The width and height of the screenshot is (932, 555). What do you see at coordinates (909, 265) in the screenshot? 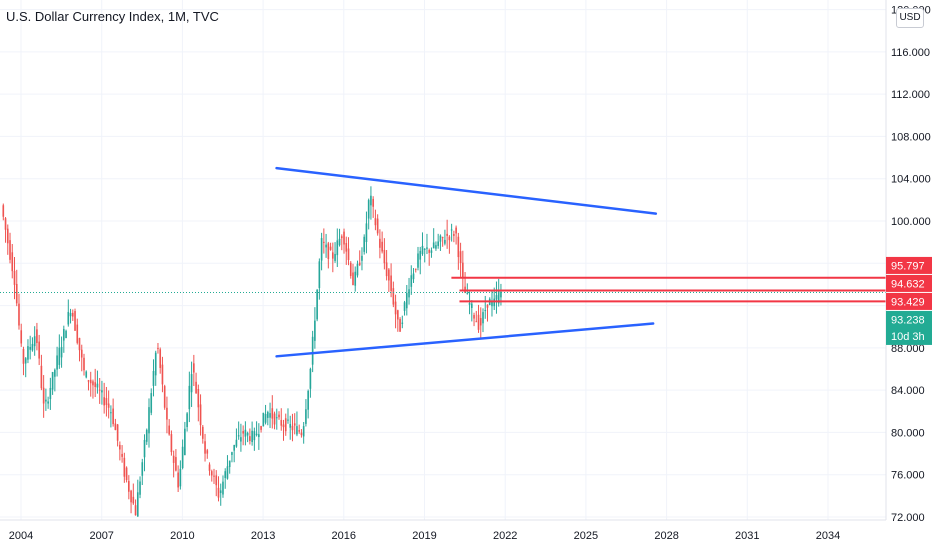
I see `price-label: 95.797` at bounding box center [909, 265].